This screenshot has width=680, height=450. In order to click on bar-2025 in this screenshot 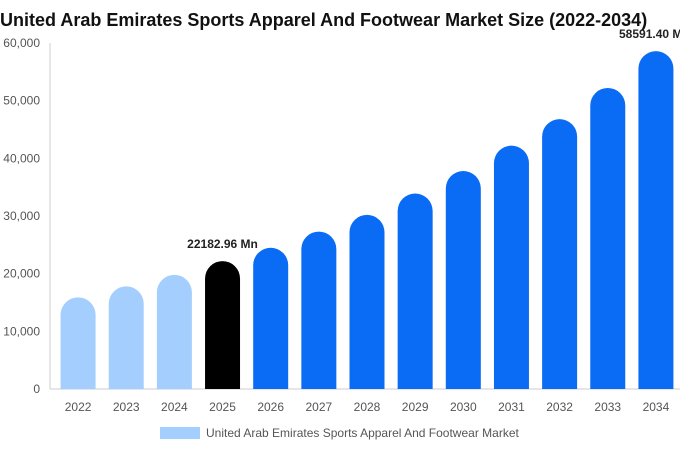, I will do `click(223, 325)`.